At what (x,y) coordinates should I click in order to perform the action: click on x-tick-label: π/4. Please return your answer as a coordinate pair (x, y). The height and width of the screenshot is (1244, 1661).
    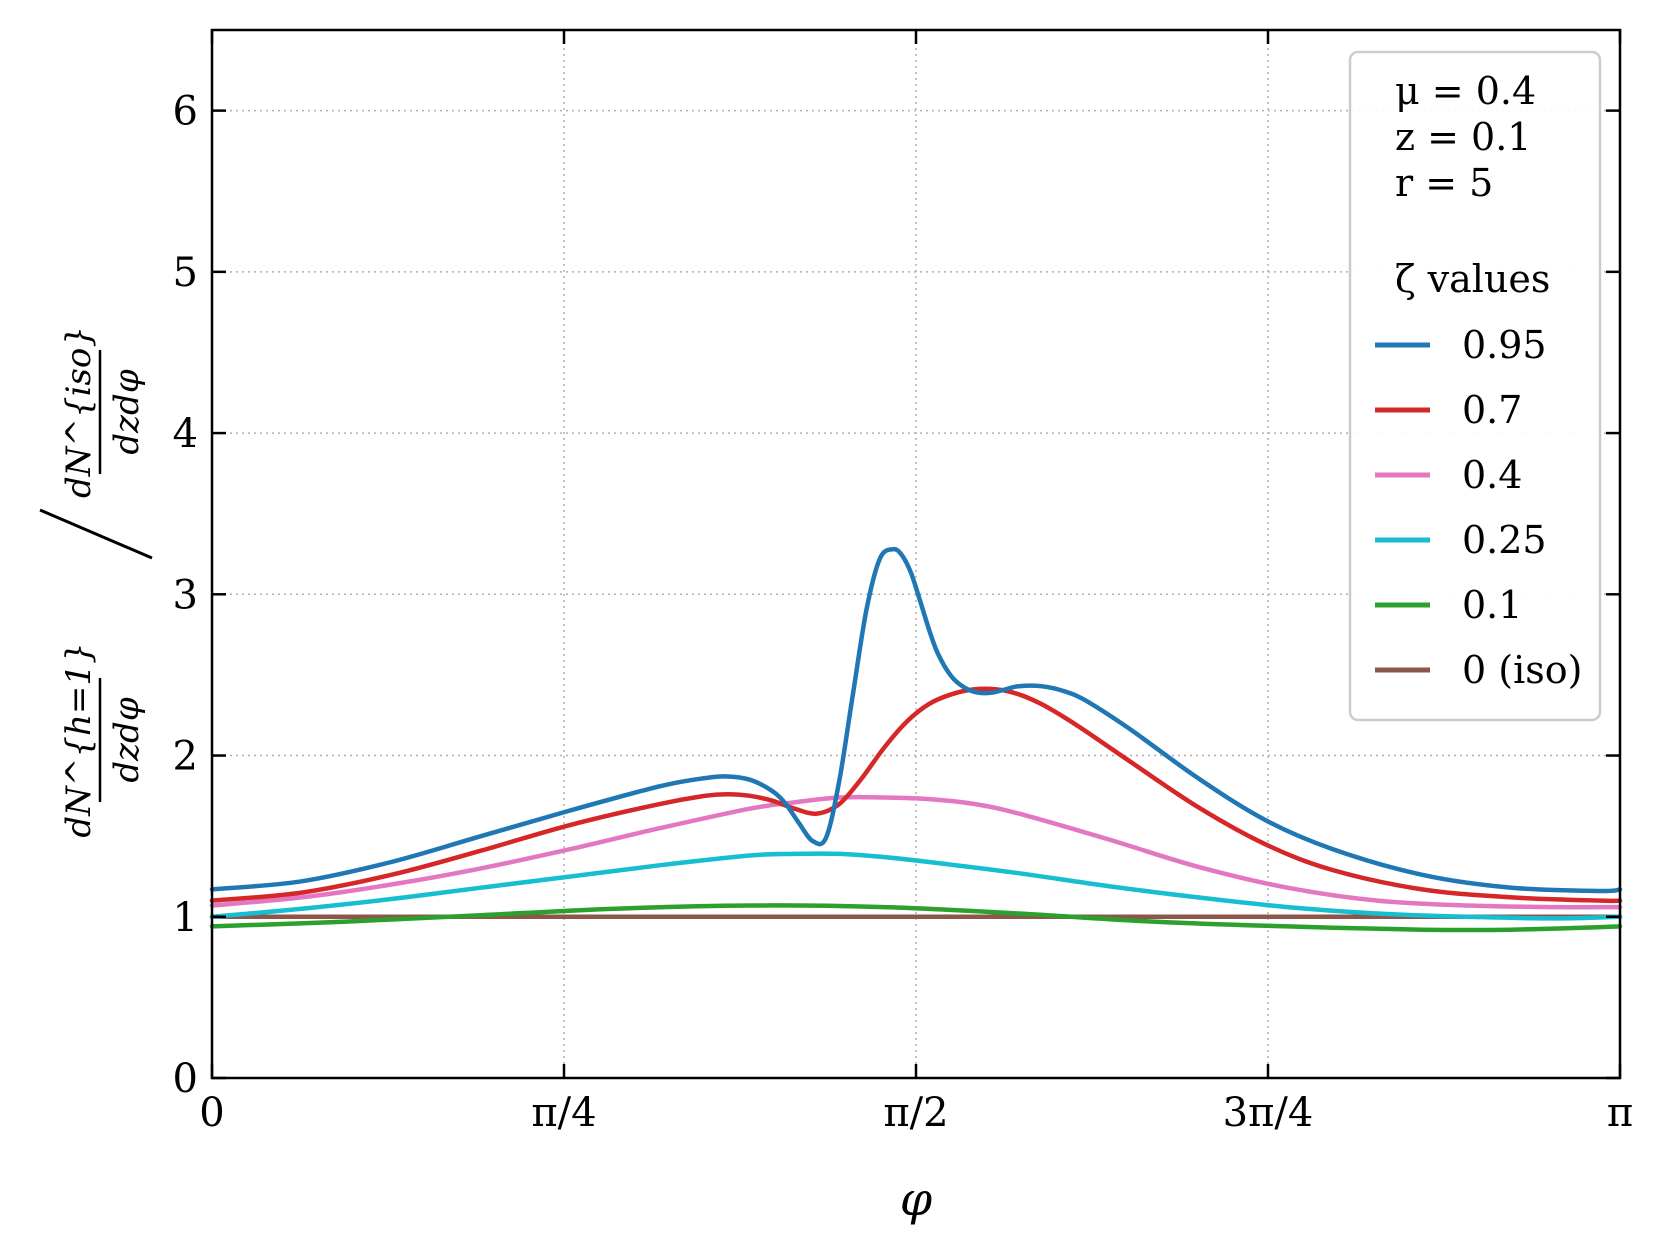
    Looking at the image, I should click on (563, 1113).